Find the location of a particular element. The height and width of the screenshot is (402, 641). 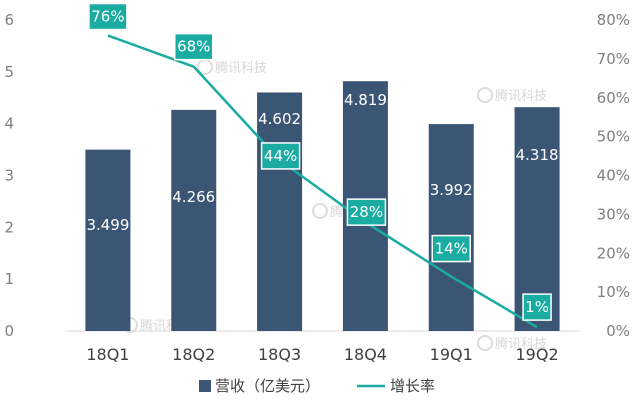

growth-label-text: 68% is located at coordinates (193, 47).